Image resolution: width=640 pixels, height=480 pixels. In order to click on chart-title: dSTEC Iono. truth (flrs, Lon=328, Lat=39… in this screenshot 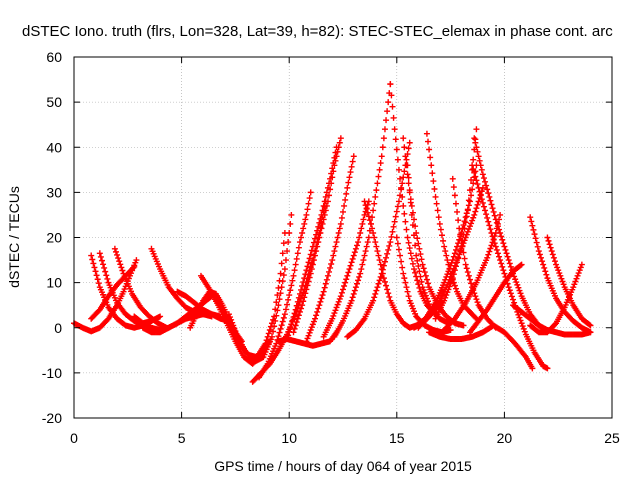, I will do `click(317, 31)`.